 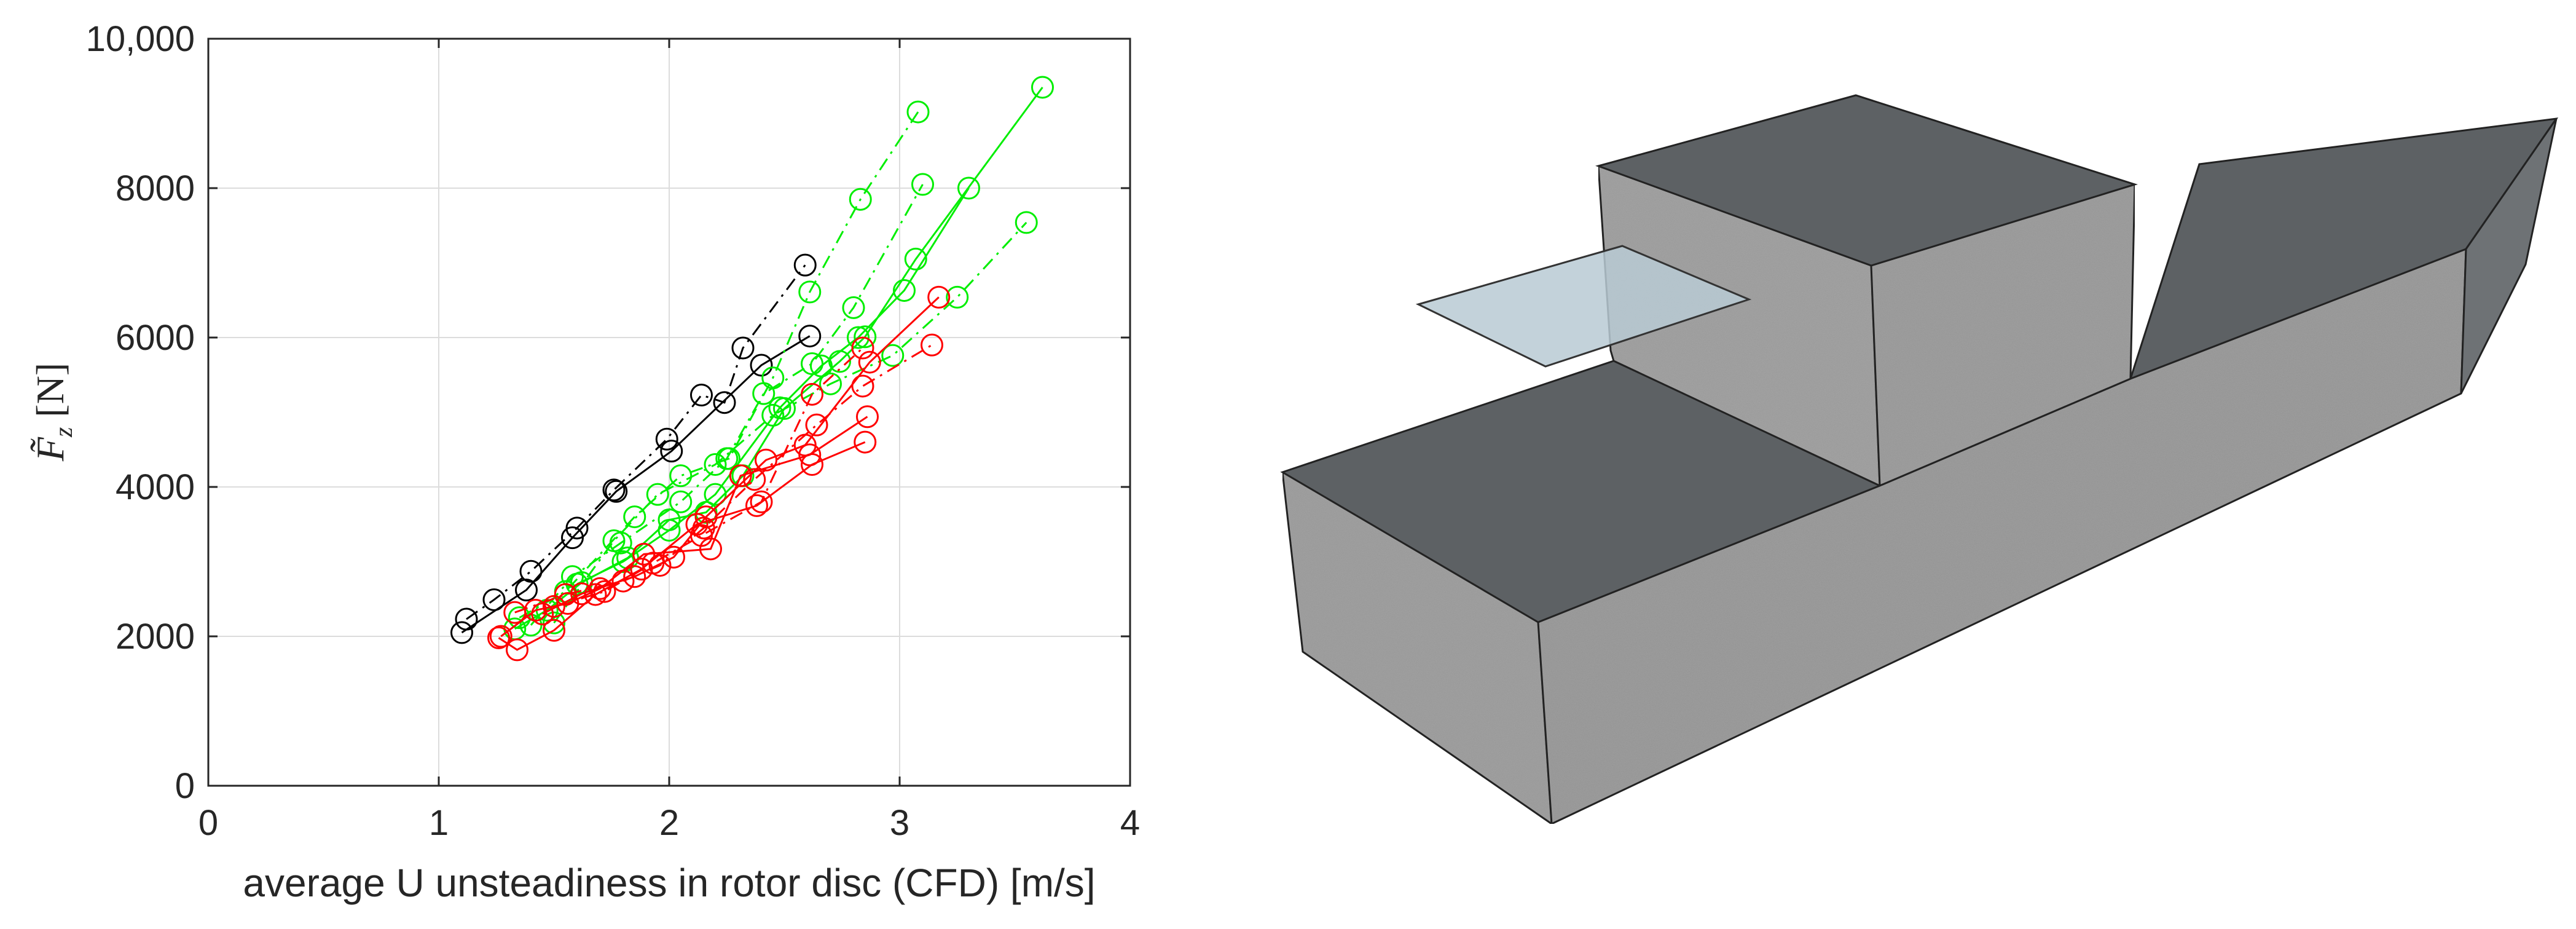 I want to click on y-axis-label: F̃z [N], so click(x=53, y=412).